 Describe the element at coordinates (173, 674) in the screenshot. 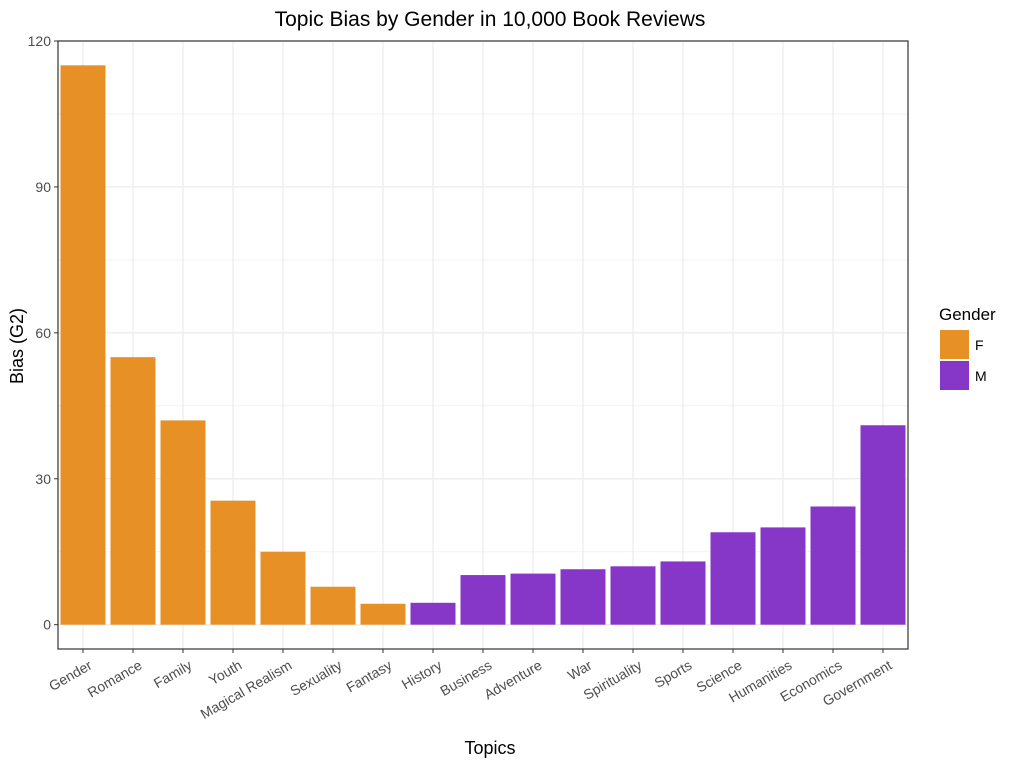

I see `x-tick-label: Family` at that location.